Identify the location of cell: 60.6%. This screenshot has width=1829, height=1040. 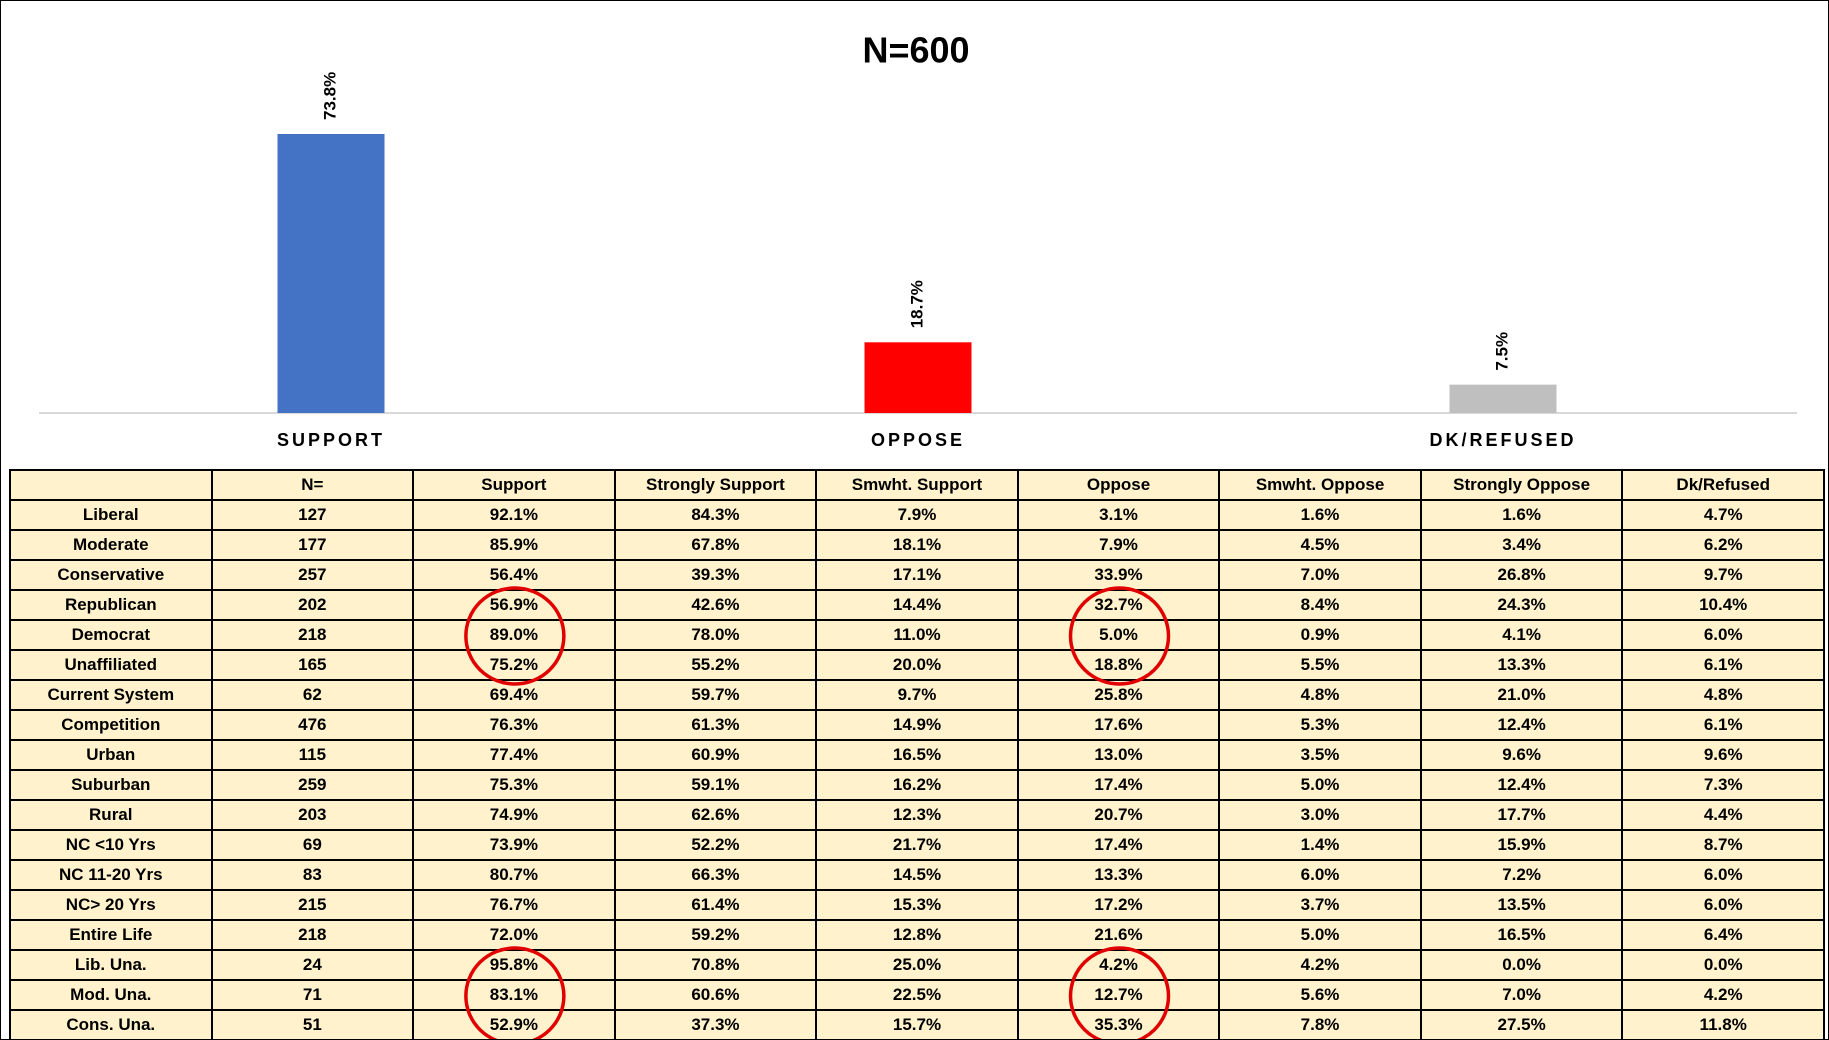
(715, 995).